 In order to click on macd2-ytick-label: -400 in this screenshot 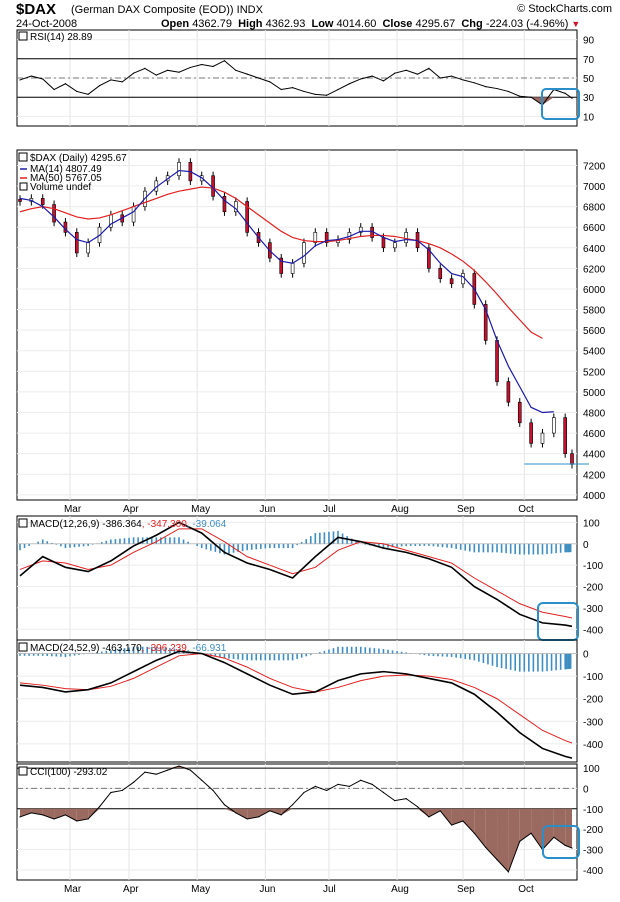, I will do `click(593, 745)`.